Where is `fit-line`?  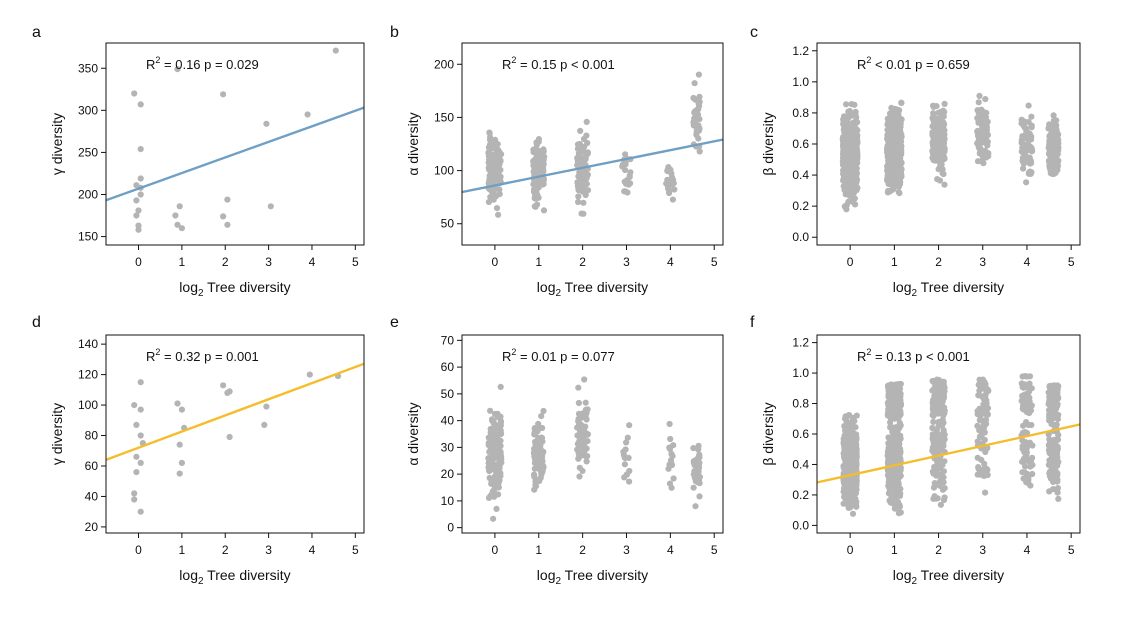 fit-line is located at coordinates (948, 453).